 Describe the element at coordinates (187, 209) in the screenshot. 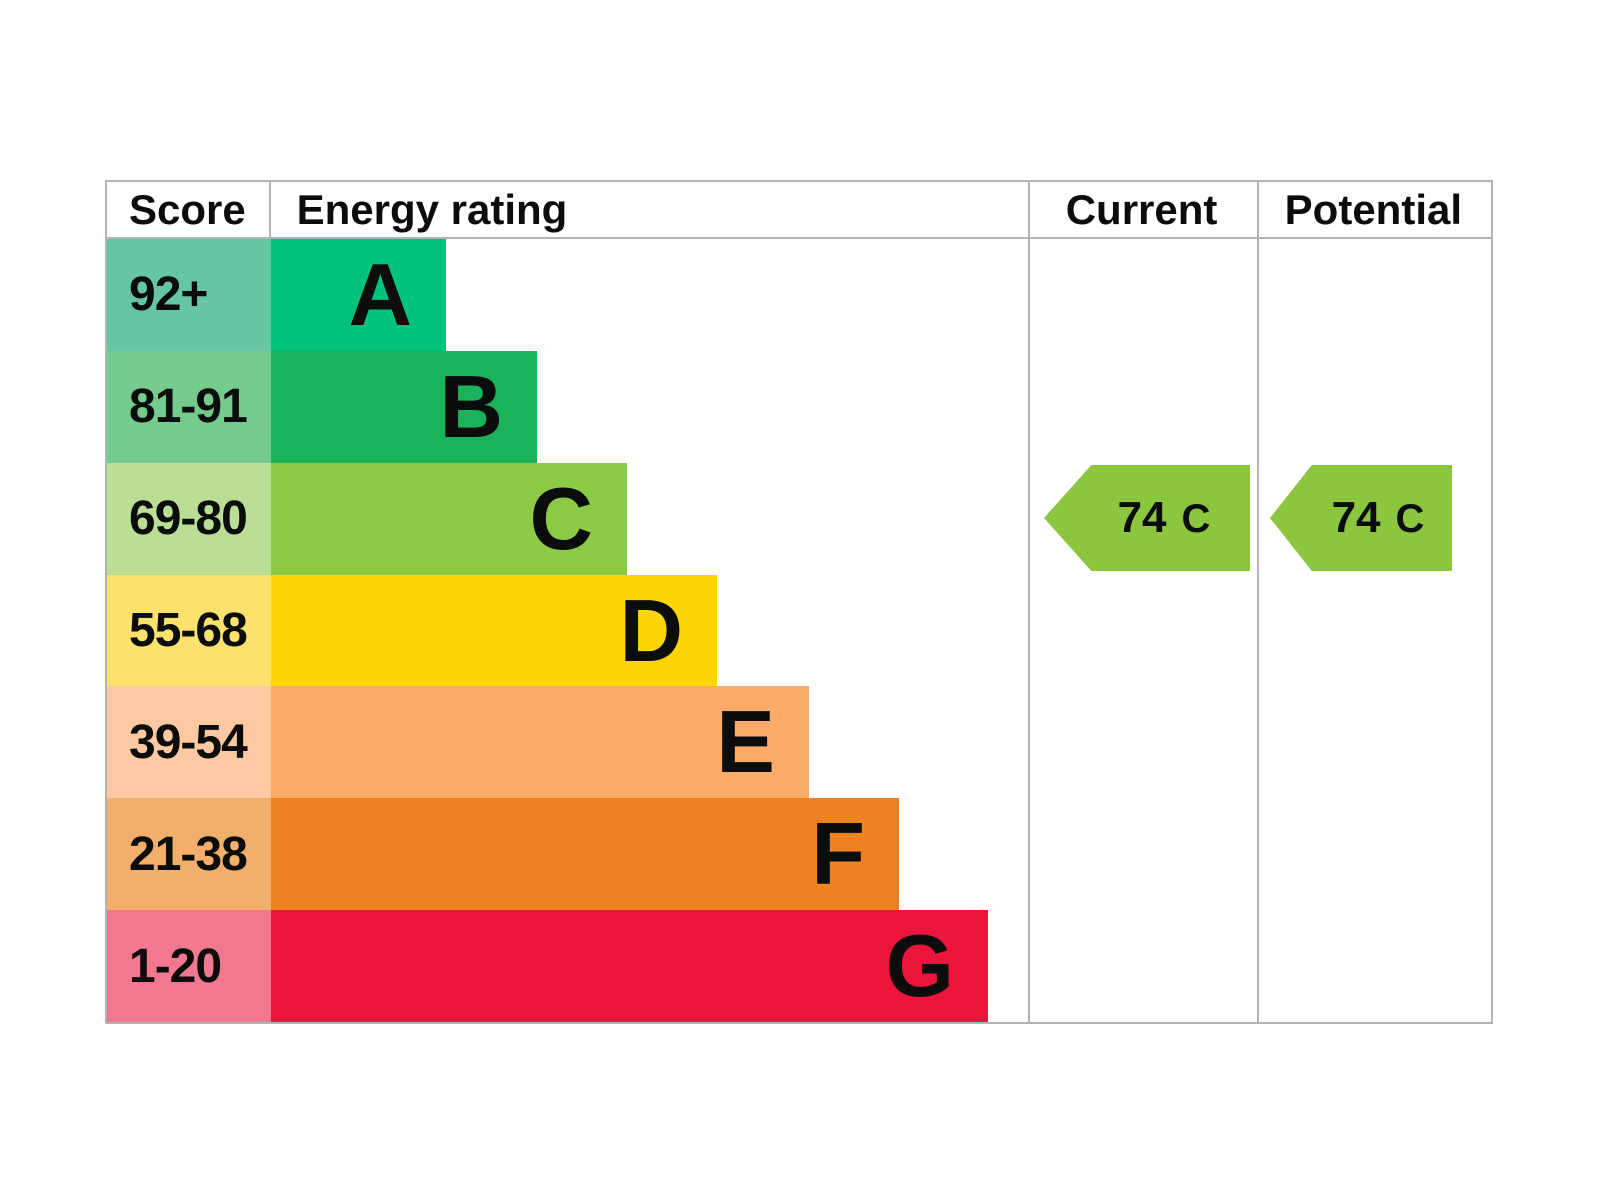

I see `header-score: Score` at that location.